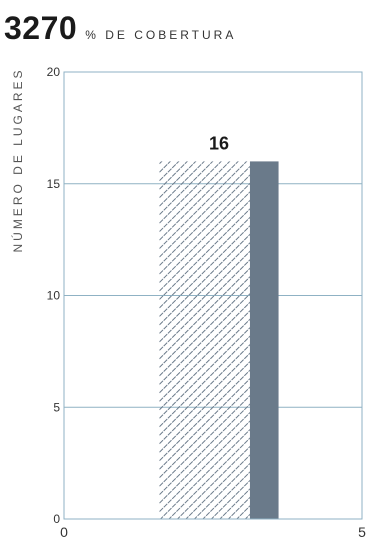 This screenshot has height=539, width=369. Describe the element at coordinates (64, 531) in the screenshot. I see `x-tick-label: 0` at that location.